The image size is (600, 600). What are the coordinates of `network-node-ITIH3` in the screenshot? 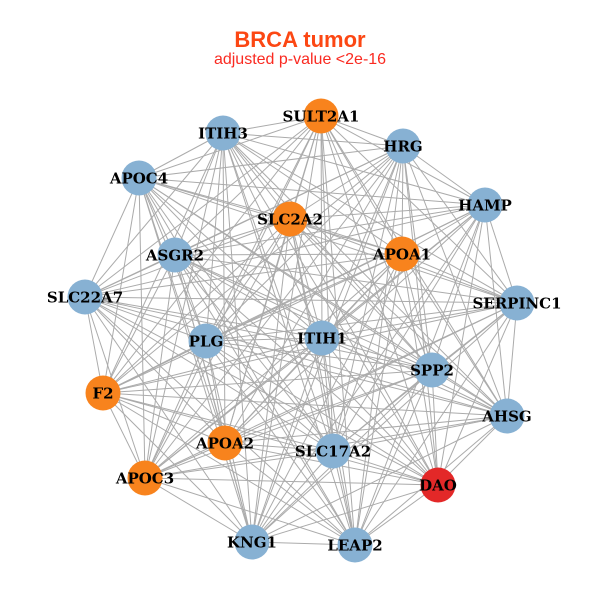 It's located at (223, 133).